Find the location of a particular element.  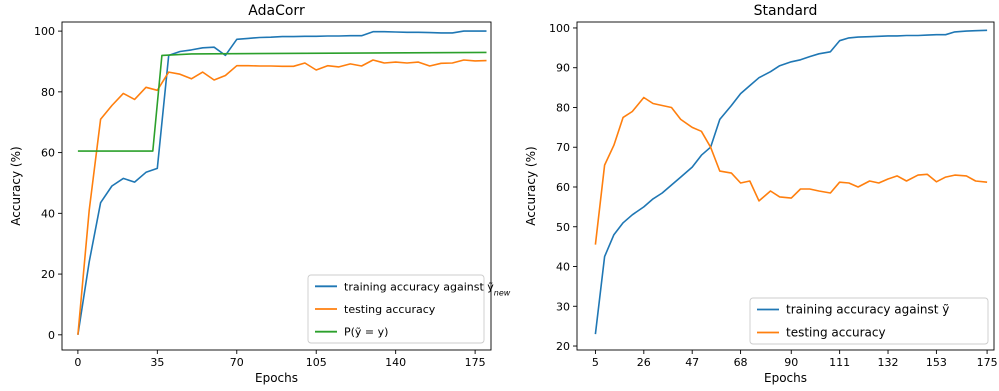

y-tick-label: 70 is located at coordinates (563, 147).